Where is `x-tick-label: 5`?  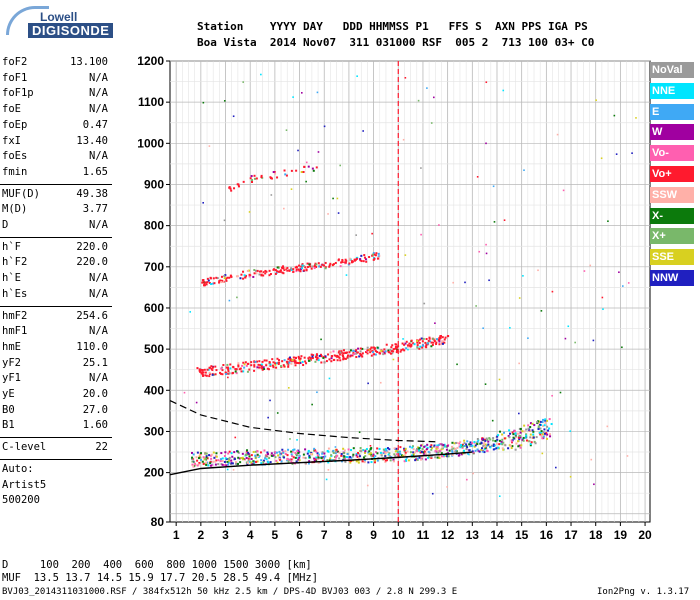
x-tick-label: 5 is located at coordinates (275, 535).